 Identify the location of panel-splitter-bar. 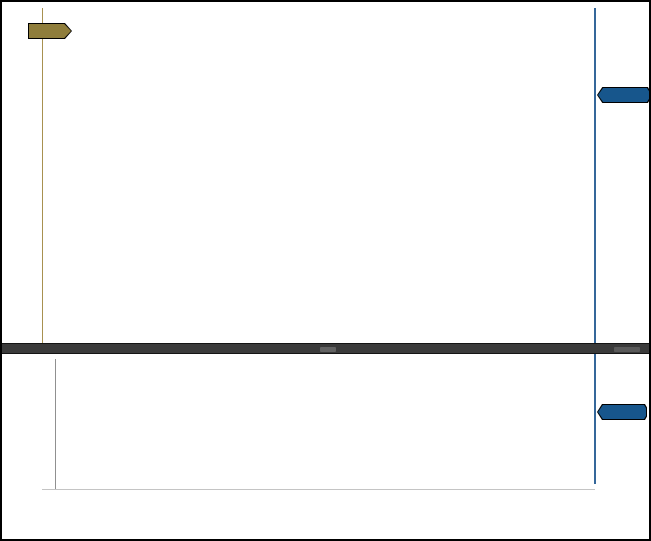
(325, 348).